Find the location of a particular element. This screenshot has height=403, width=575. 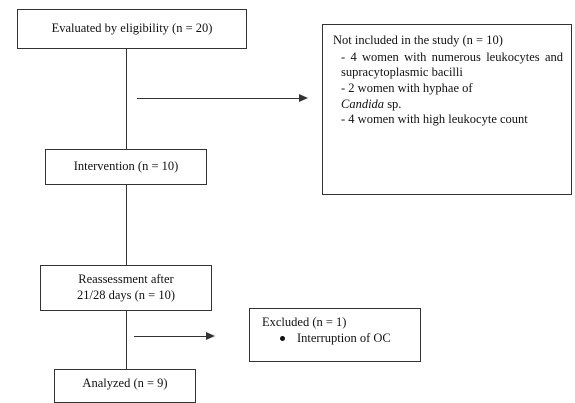

intervention-box: Intervention (n = 10) is located at coordinates (126, 167).